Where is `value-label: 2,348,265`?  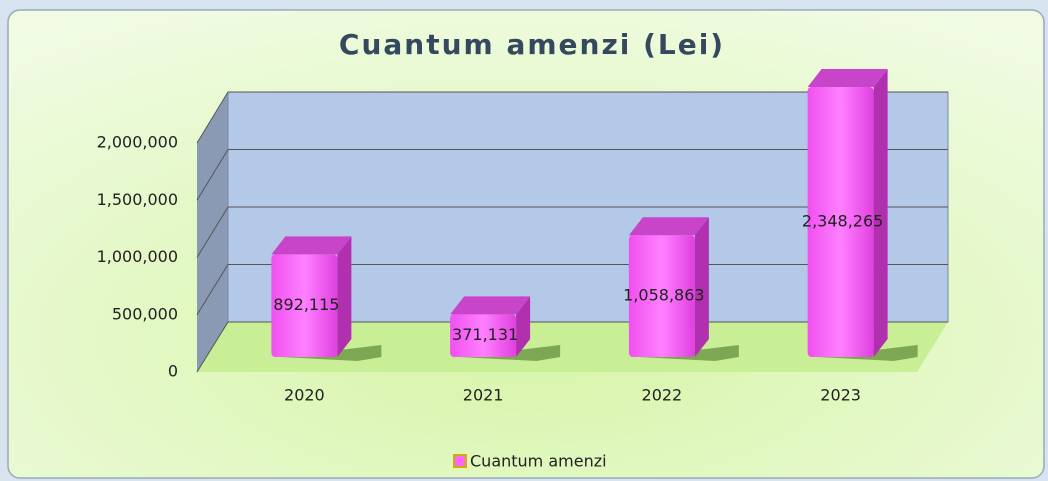
value-label: 2,348,265 is located at coordinates (842, 220).